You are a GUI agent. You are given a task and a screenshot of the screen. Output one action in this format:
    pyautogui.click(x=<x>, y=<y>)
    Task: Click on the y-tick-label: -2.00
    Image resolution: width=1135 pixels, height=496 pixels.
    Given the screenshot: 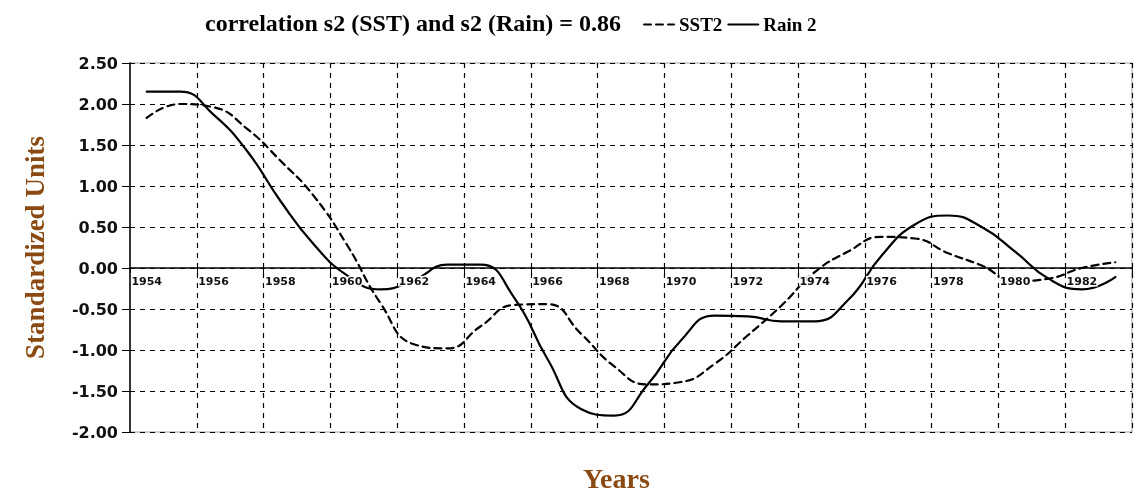 What is the action you would take?
    pyautogui.click(x=94, y=432)
    